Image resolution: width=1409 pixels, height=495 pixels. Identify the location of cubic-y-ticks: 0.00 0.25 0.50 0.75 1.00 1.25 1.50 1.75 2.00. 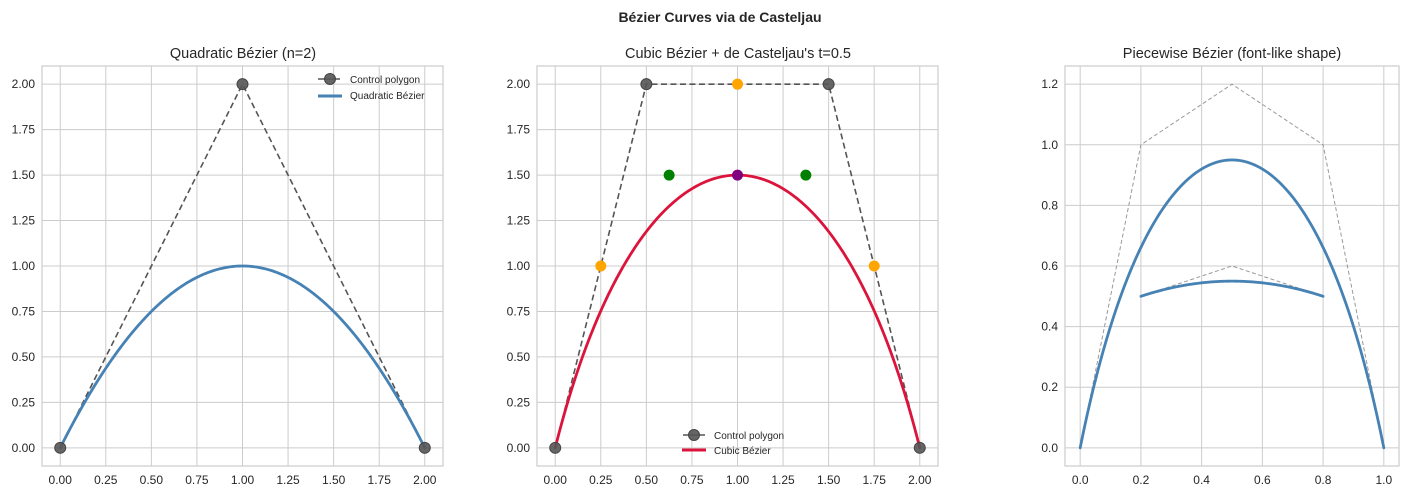
(519, 266).